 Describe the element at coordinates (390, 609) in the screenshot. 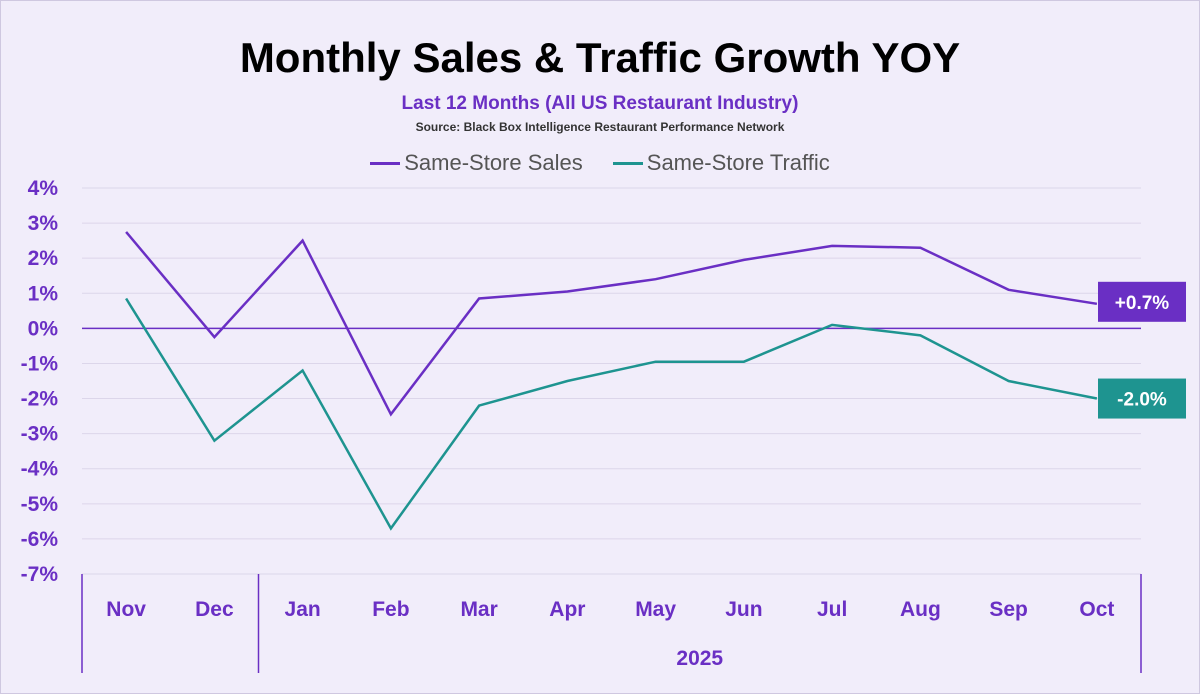

I see `x-tick-label: Feb` at that location.